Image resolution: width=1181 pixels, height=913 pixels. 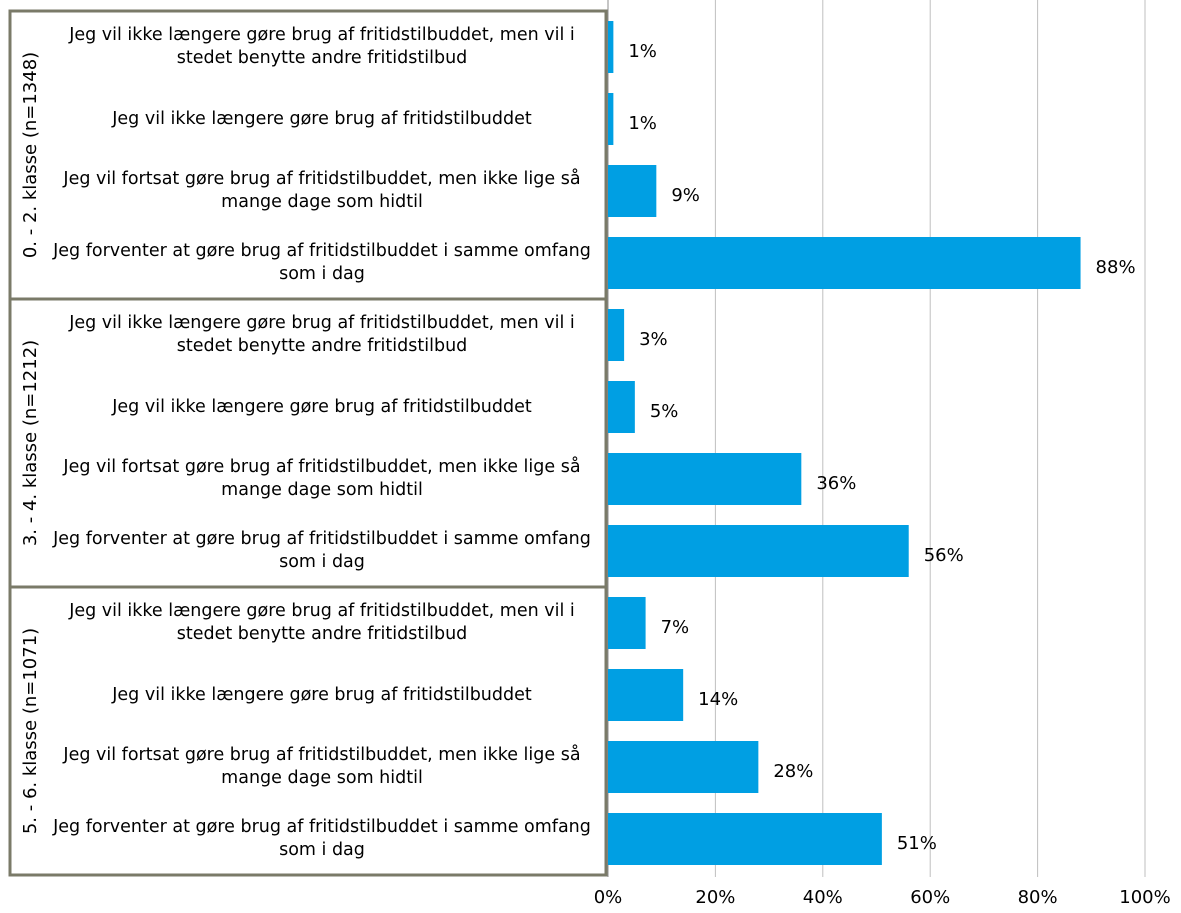 I want to click on x-tick-label: 0%, so click(x=608, y=897).